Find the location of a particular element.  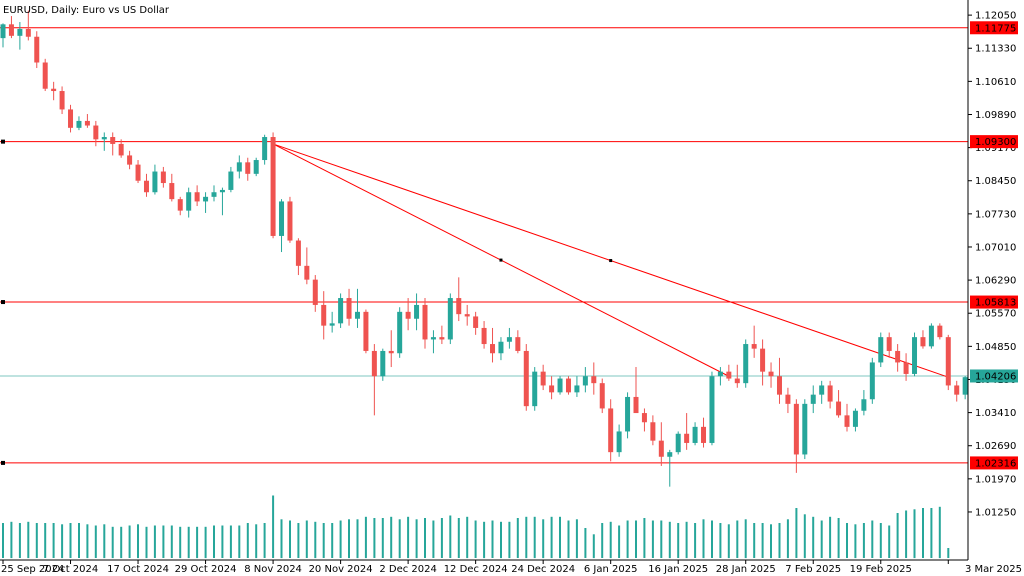

price-tick-label: 1.09890 is located at coordinates (995, 115).